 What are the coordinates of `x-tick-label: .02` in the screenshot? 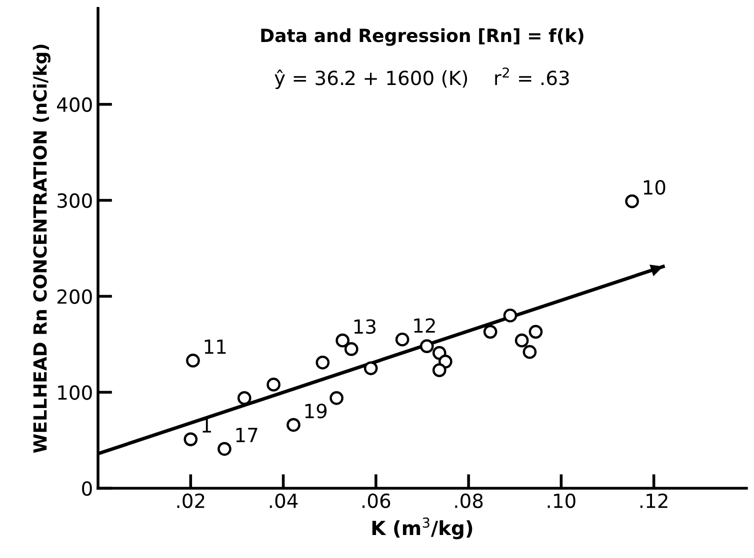 It's located at (190, 500).